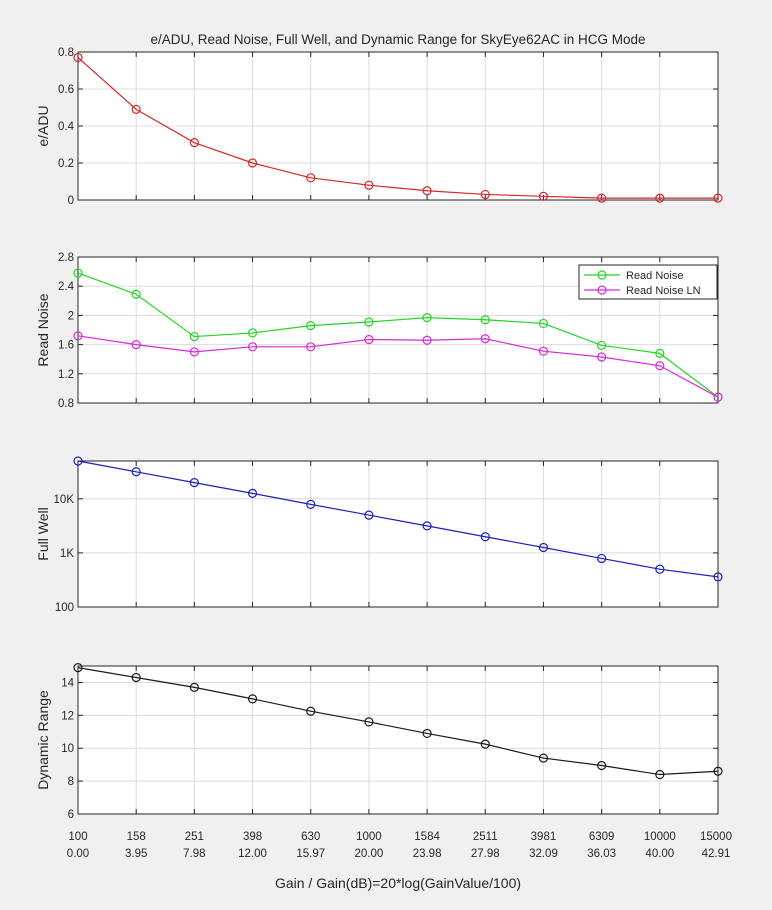 The width and height of the screenshot is (772, 910). What do you see at coordinates (66, 375) in the screenshot?
I see `y-tick-label: 1.2` at bounding box center [66, 375].